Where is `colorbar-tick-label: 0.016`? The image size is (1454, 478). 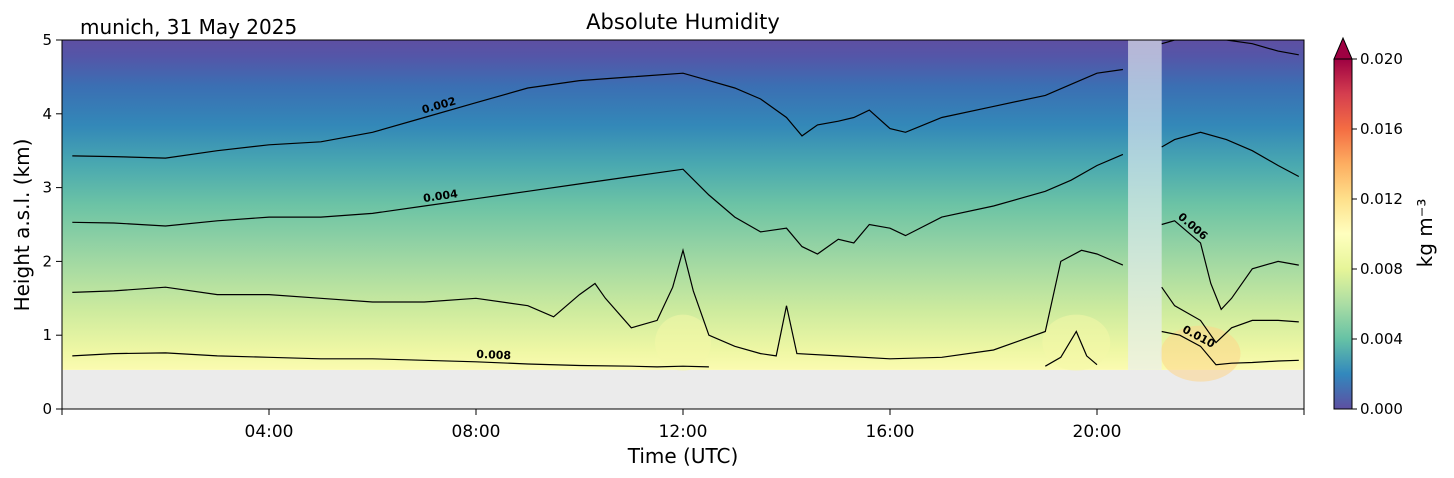
colorbar-tick-label: 0.016 is located at coordinates (1381, 129).